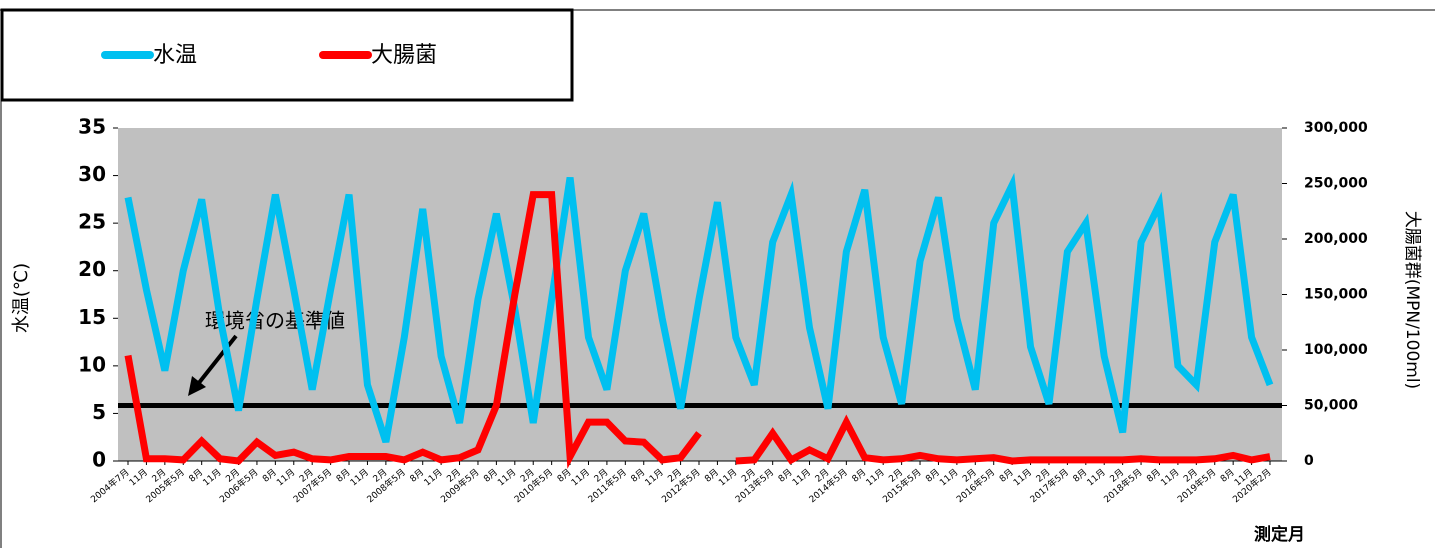 Image resolution: width=1435 pixels, height=548 pixels. What do you see at coordinates (92, 222) in the screenshot?
I see `y-tick-label: 25` at bounding box center [92, 222].